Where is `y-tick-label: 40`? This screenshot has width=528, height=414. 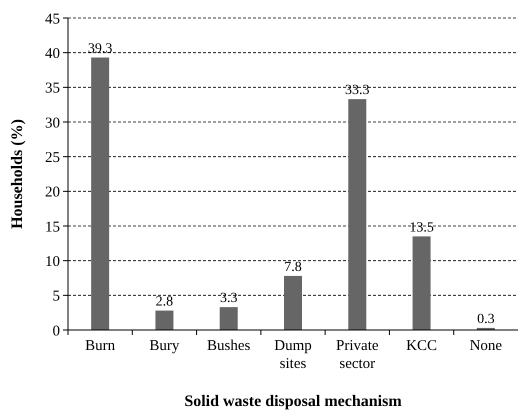
y-tick-label: 40 is located at coordinates (52, 54).